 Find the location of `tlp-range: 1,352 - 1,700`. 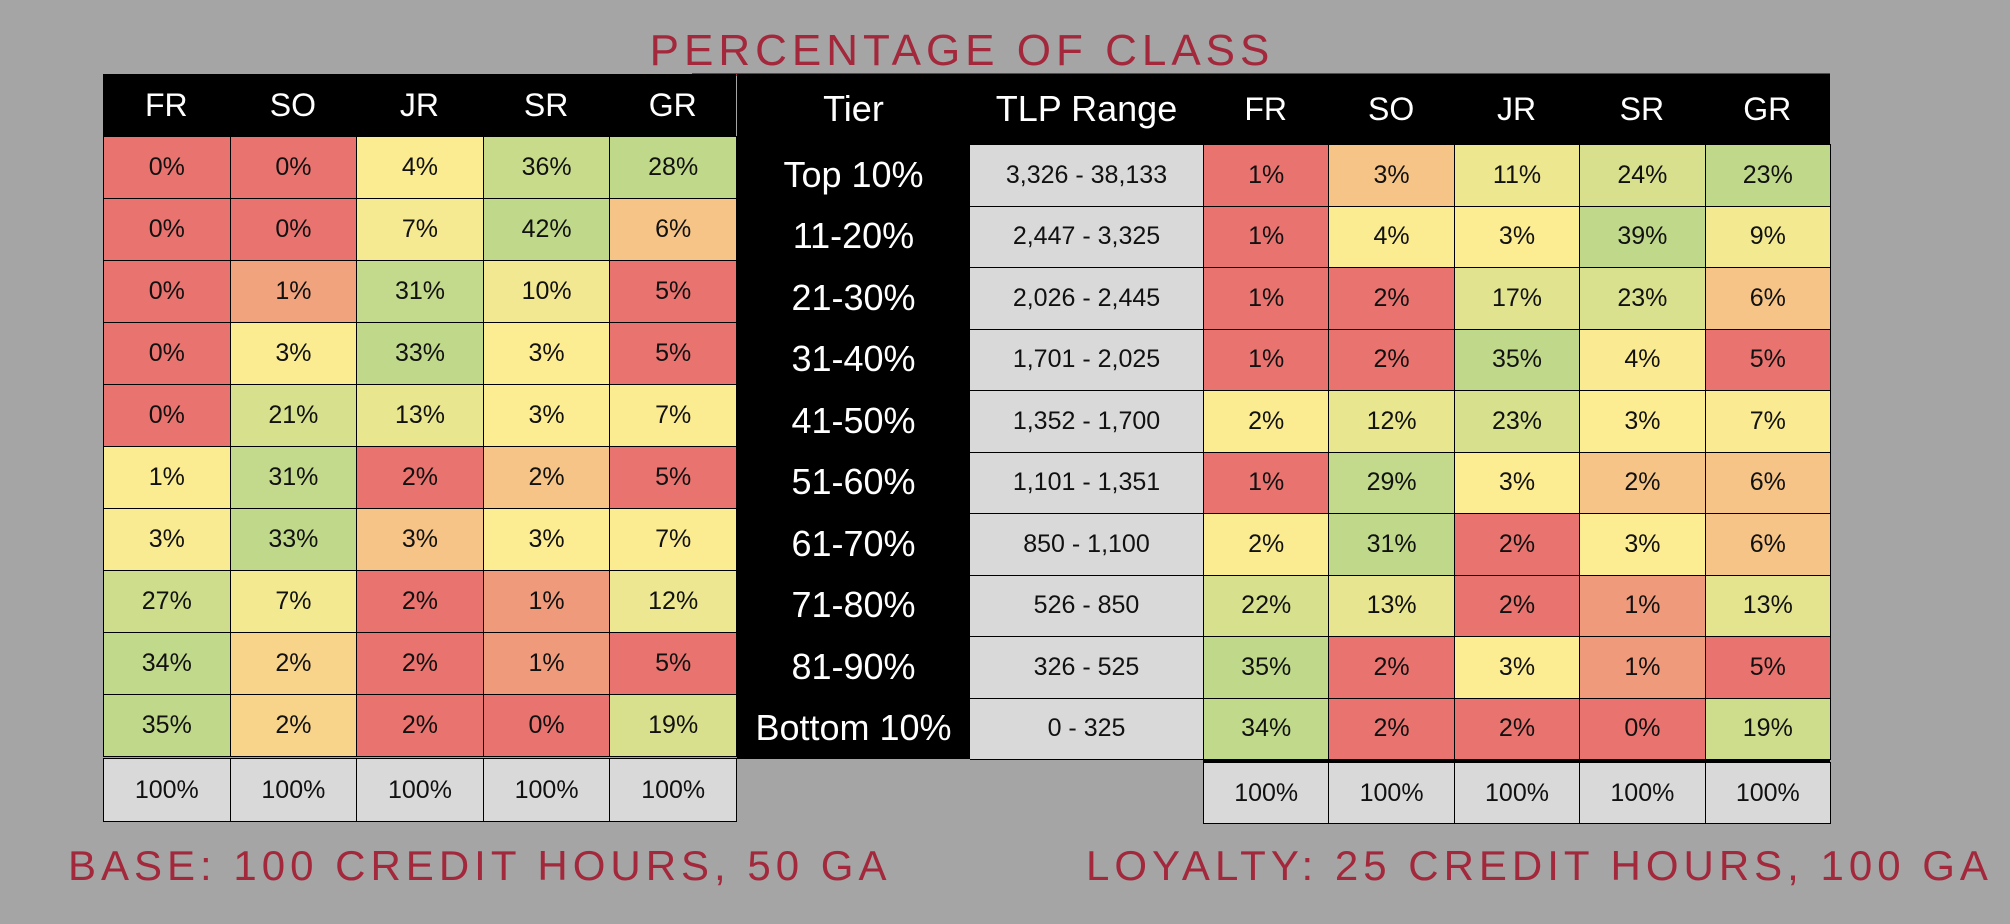

tlp-range: 1,352 - 1,700 is located at coordinates (1086, 421).